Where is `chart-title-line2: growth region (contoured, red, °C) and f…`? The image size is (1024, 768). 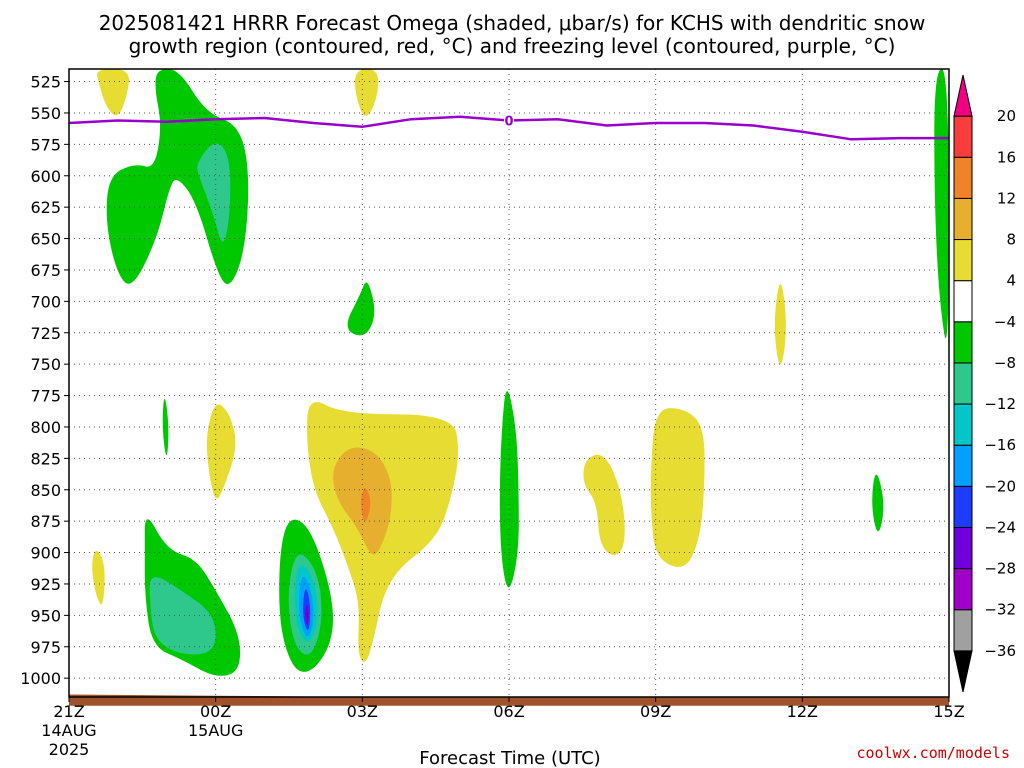
chart-title-line2: growth region (contoured, red, °C) and f… is located at coordinates (512, 46).